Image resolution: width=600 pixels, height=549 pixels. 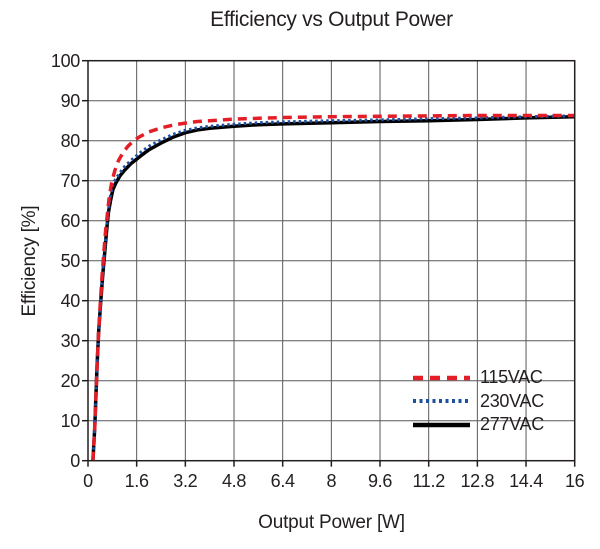 I want to click on x-tick-label: 14.4, so click(x=526, y=480).